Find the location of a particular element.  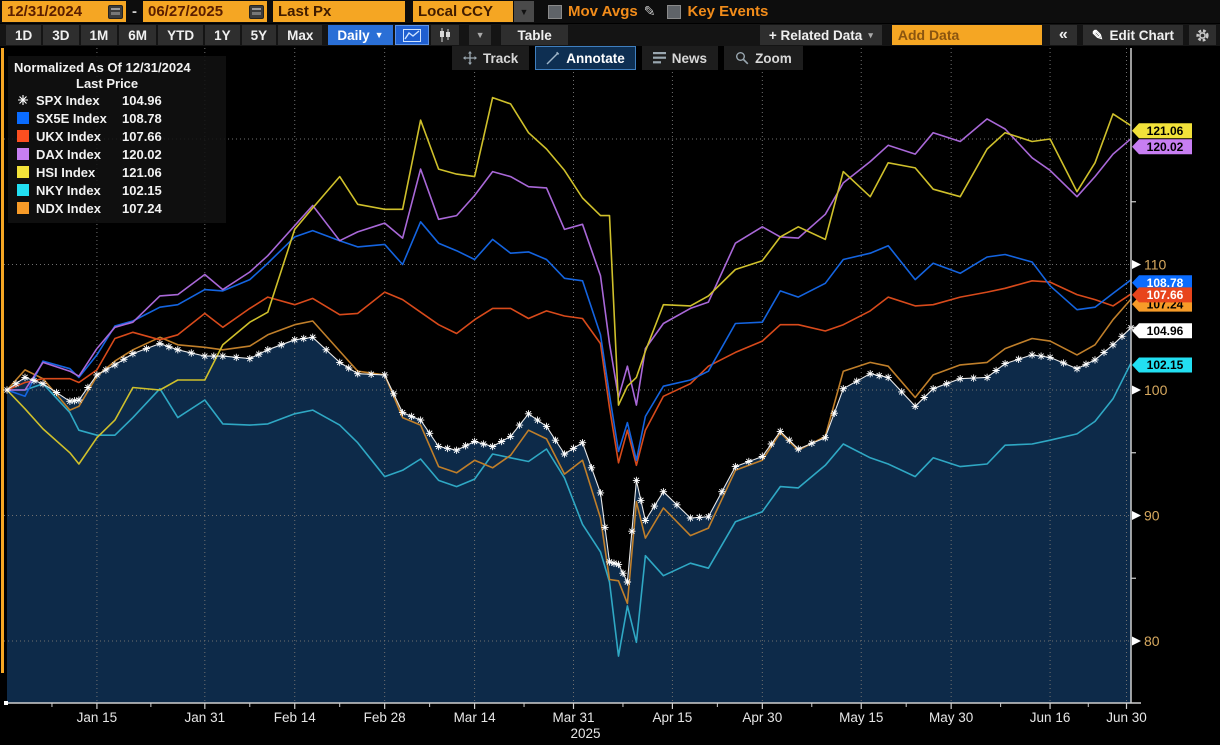

x-axis-label: Apr 30 is located at coordinates (762, 717).